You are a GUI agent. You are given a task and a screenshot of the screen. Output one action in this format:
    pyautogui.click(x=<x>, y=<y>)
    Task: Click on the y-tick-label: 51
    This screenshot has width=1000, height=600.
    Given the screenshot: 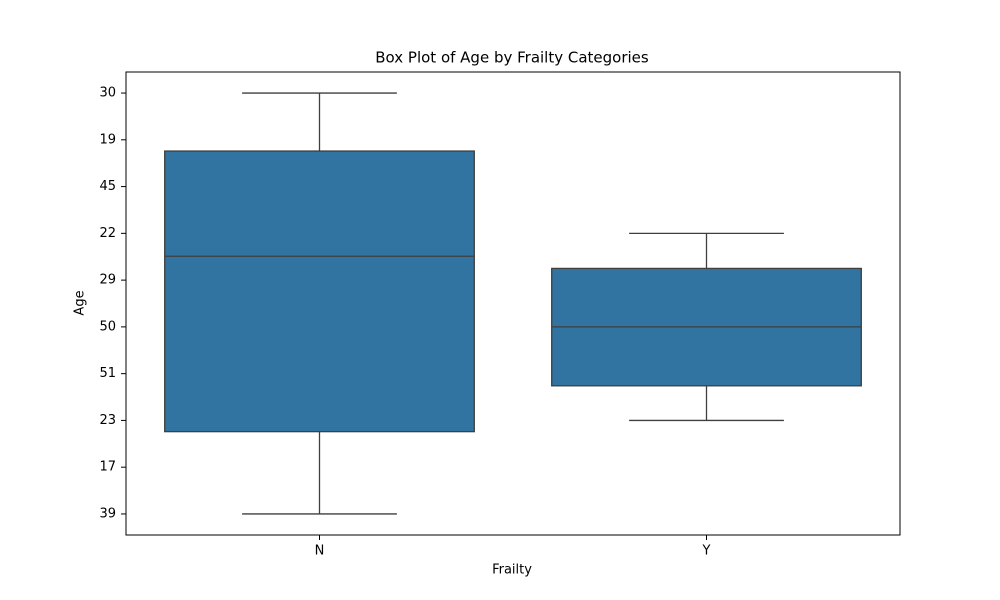 What is the action you would take?
    pyautogui.click(x=107, y=373)
    